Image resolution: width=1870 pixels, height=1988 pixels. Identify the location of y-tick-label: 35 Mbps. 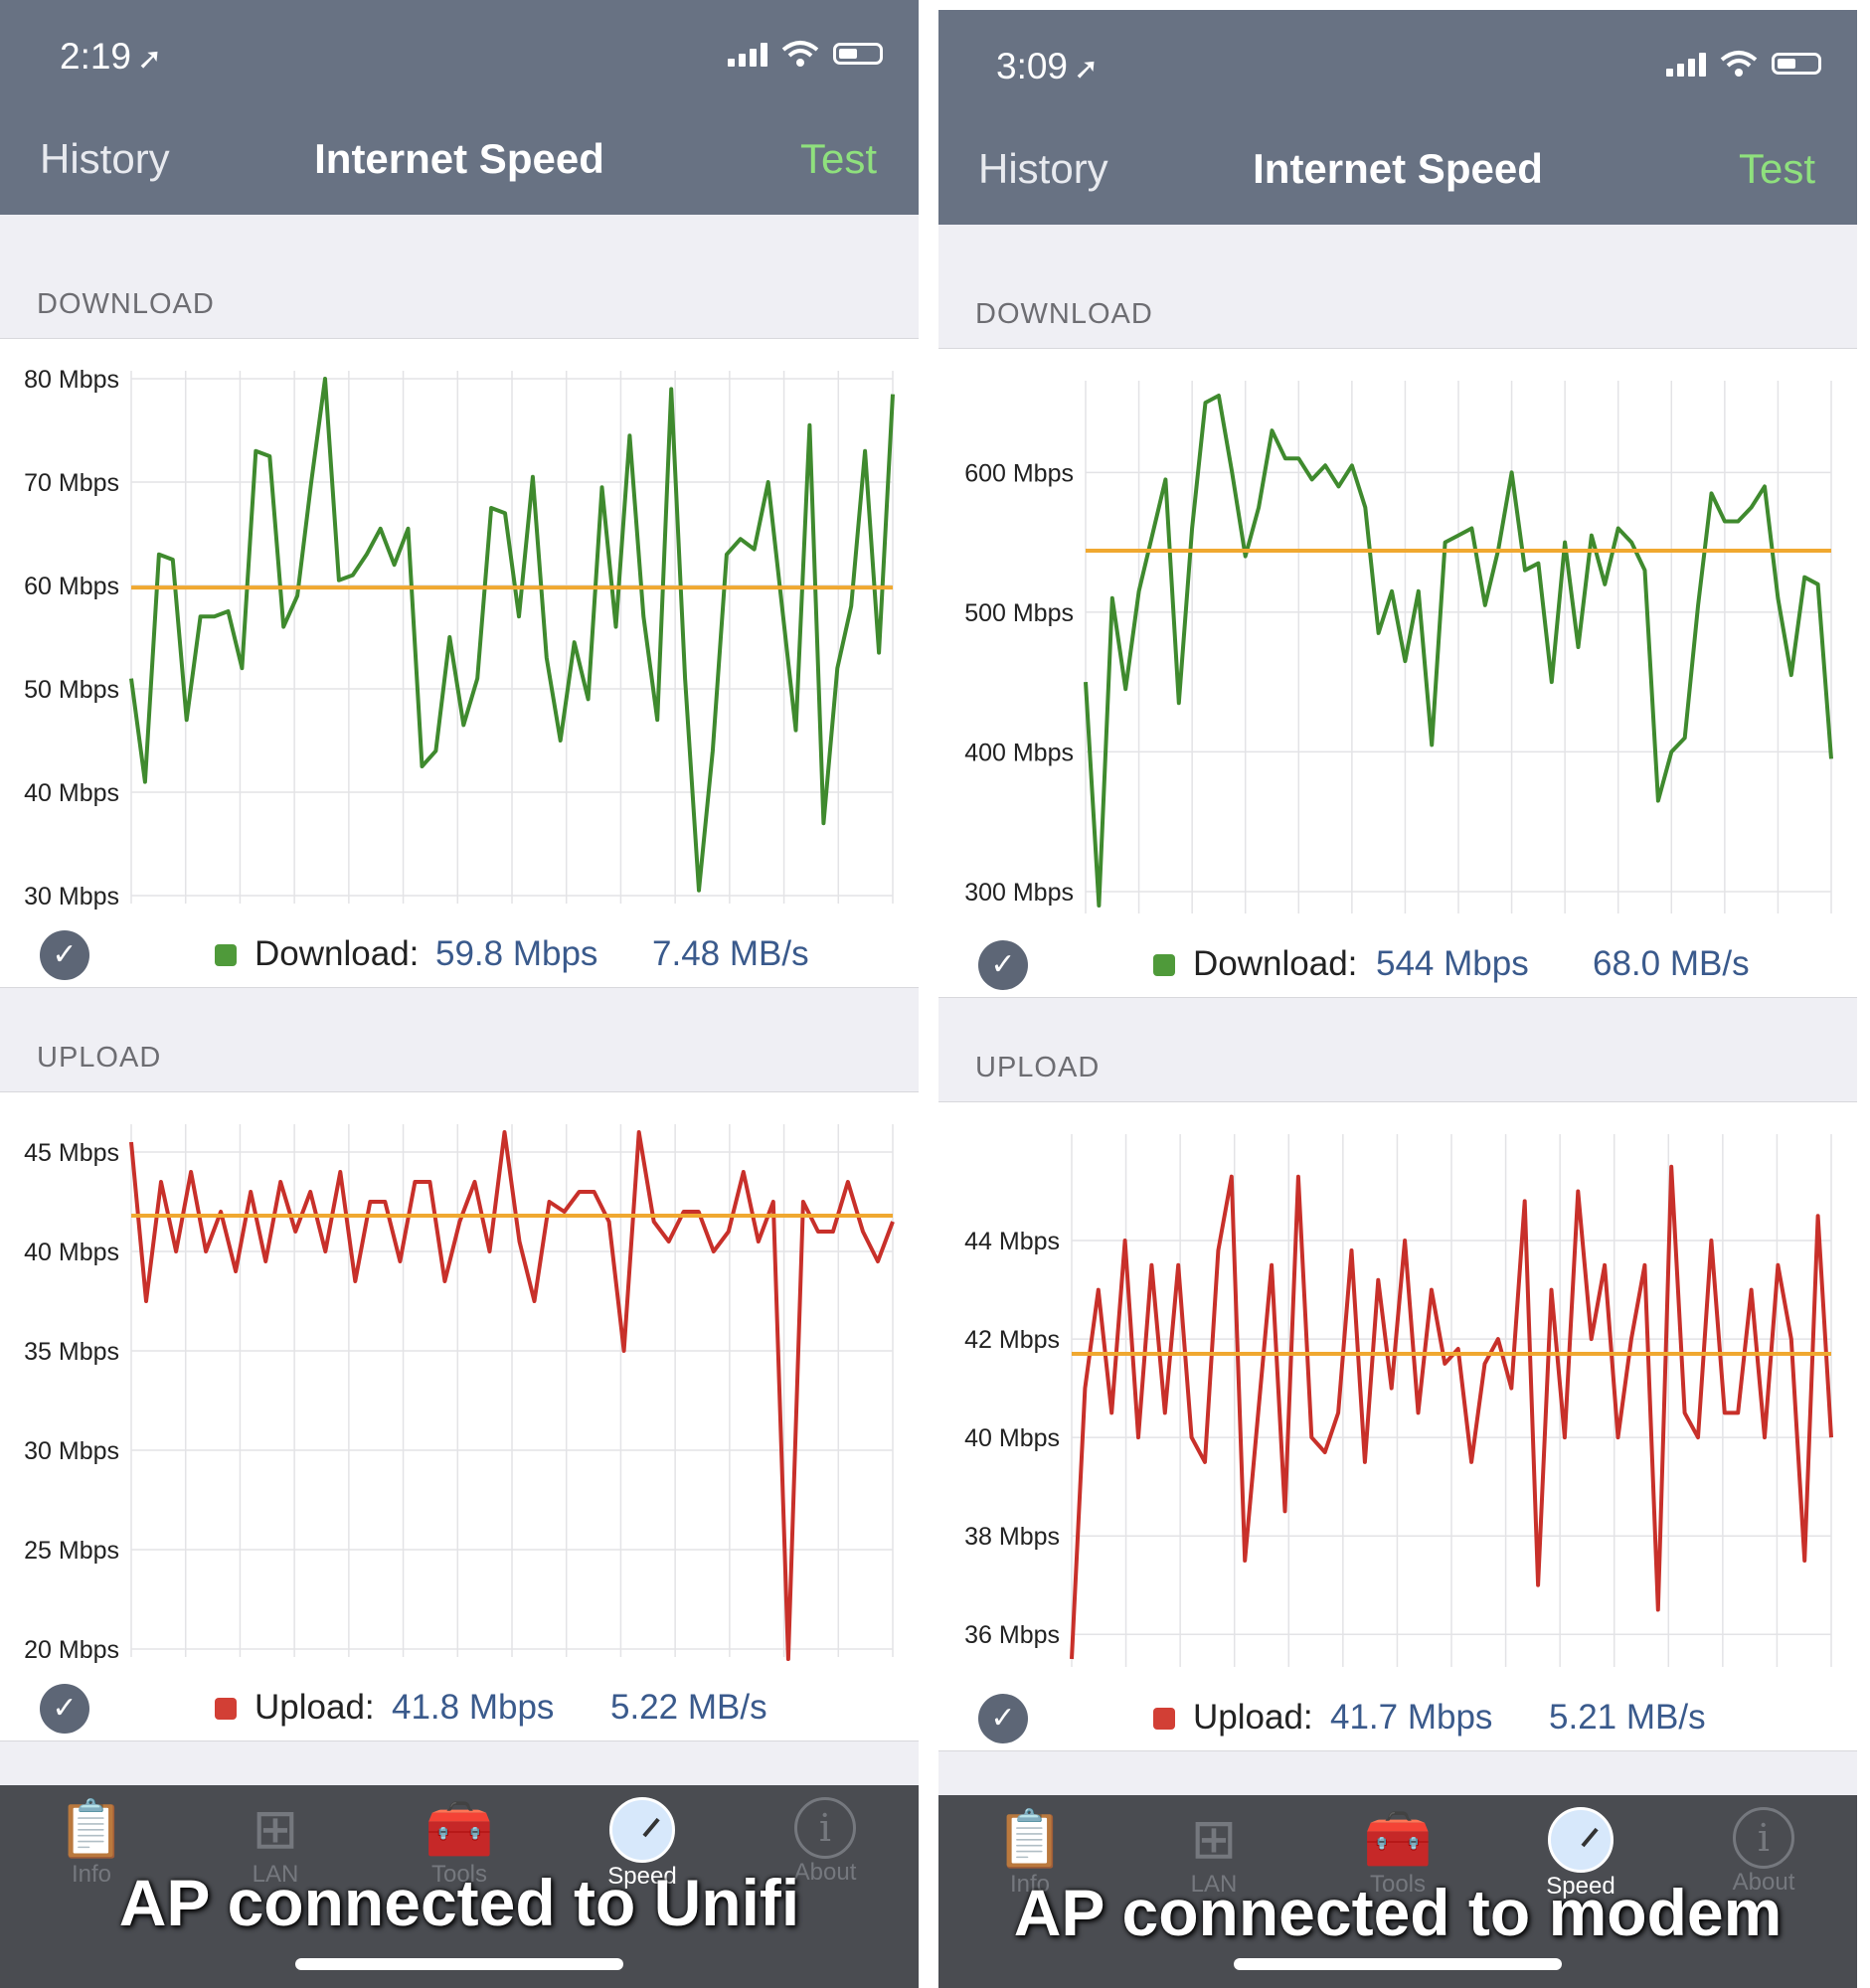
(71, 1352).